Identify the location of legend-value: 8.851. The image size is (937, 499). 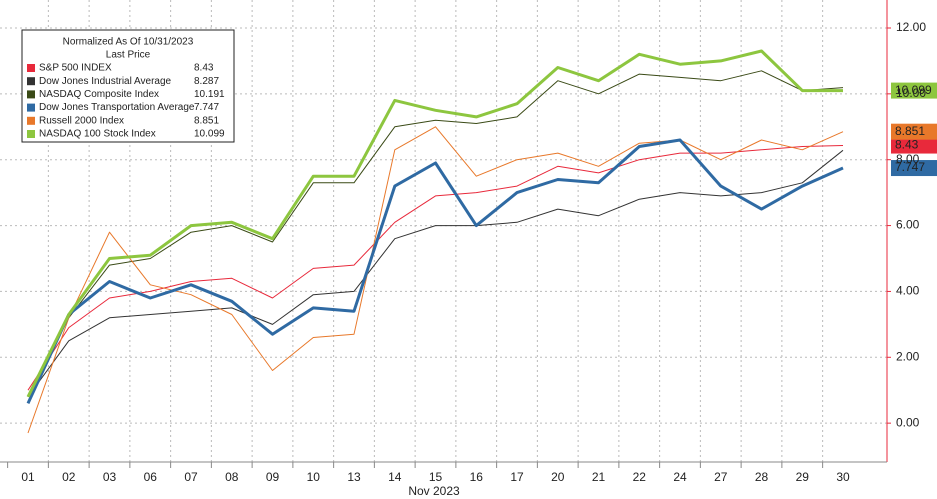
(206, 120).